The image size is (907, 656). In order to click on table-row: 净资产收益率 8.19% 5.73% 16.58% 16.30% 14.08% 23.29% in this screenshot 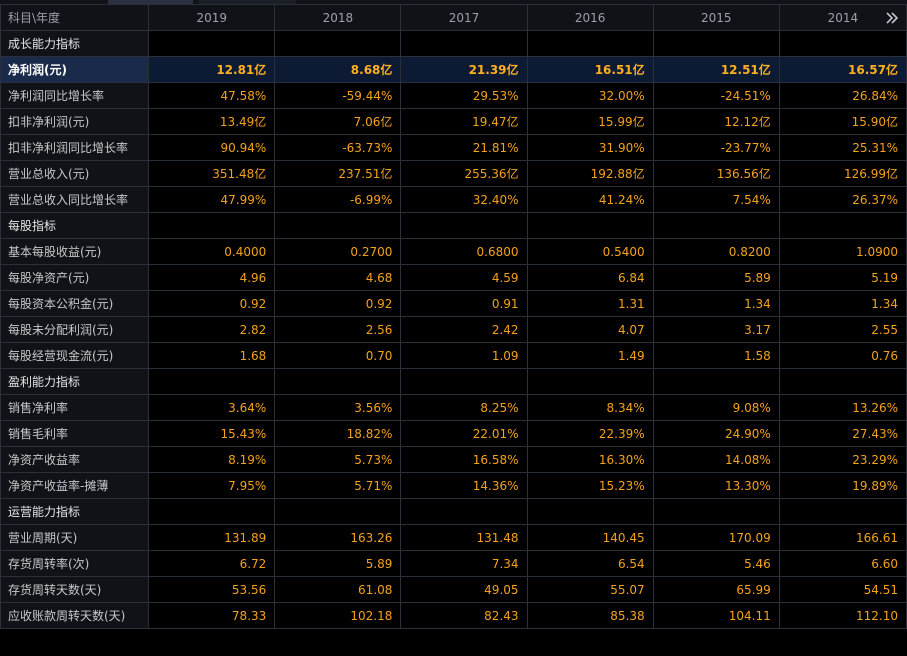, I will do `click(453, 459)`.